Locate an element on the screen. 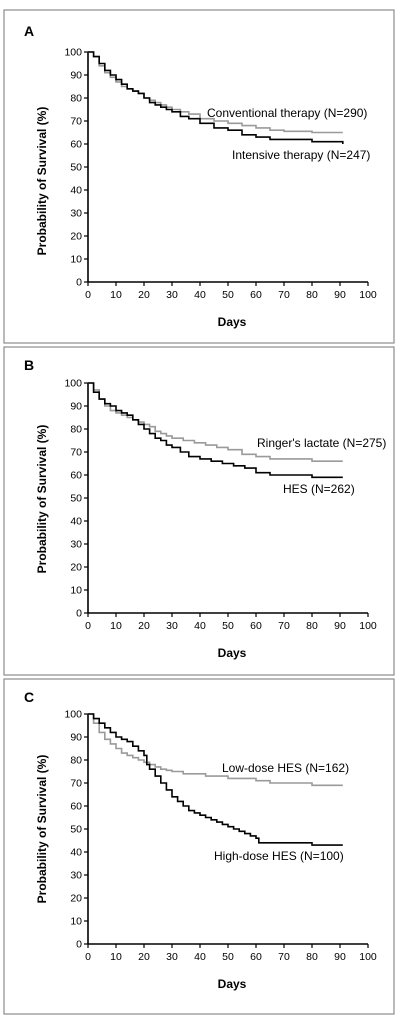 This screenshot has width=412, height=1024. panel-c-series-label-high-dose: High-dose HES (N=100) is located at coordinates (279, 856).